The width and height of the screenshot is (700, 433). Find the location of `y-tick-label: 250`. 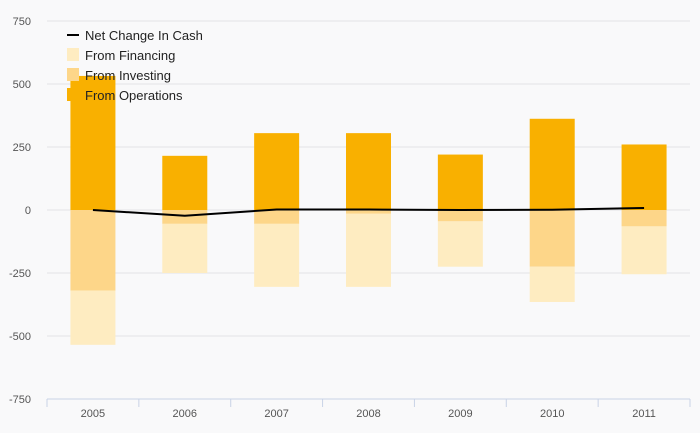

y-tick-label: 250 is located at coordinates (22, 148).